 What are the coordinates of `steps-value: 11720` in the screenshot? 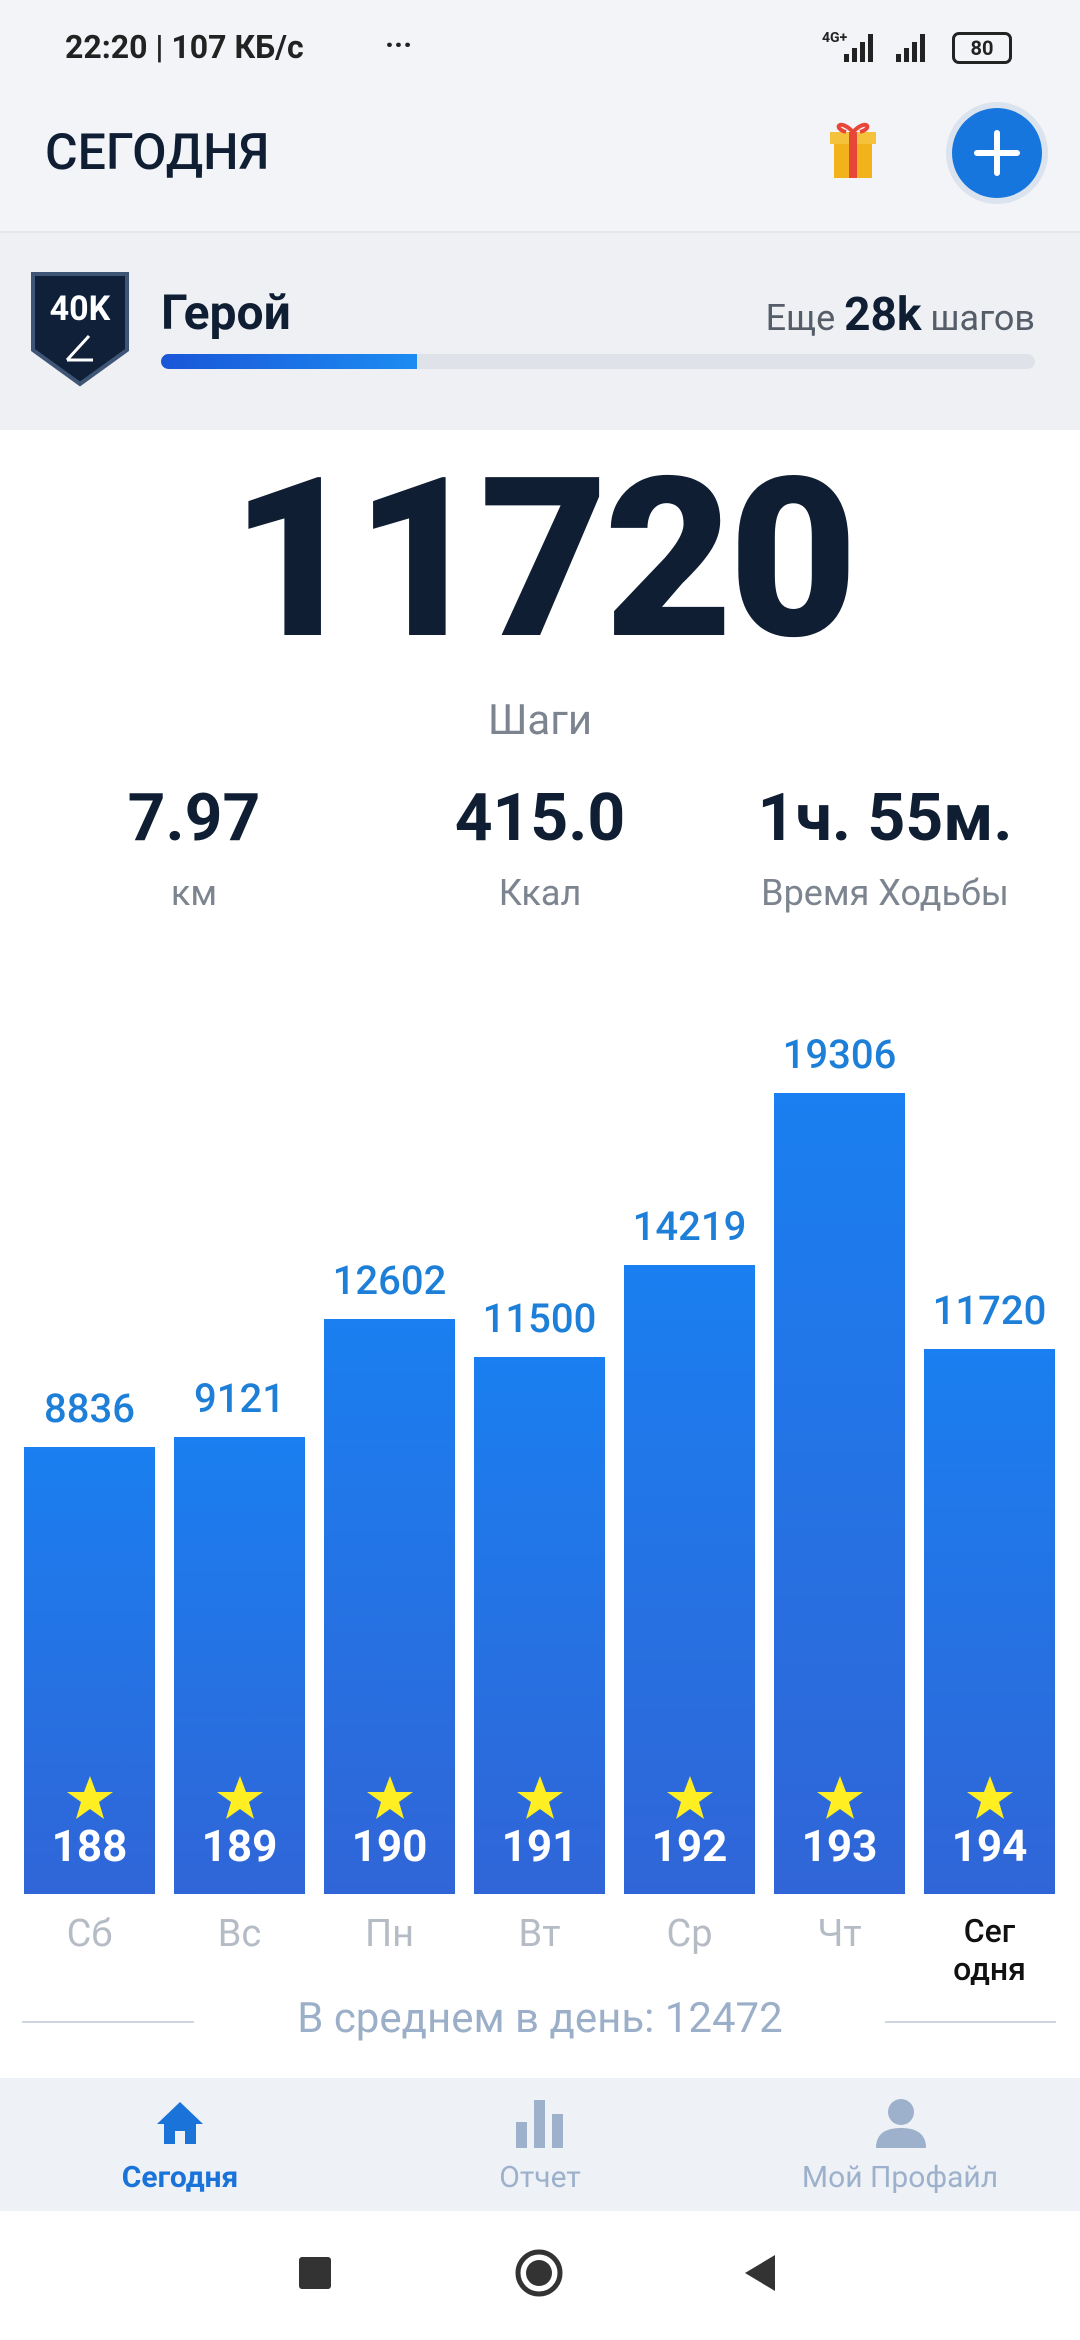 It's located at (543, 560).